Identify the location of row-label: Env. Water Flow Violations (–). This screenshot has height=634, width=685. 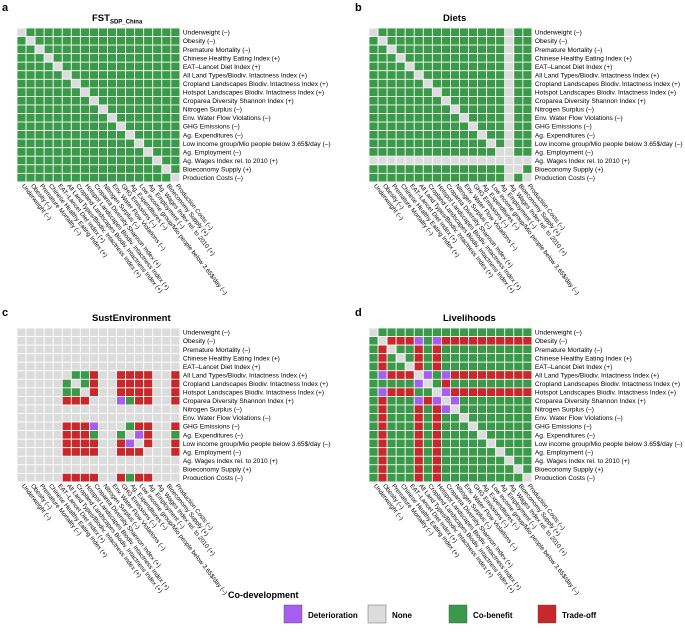
(579, 118).